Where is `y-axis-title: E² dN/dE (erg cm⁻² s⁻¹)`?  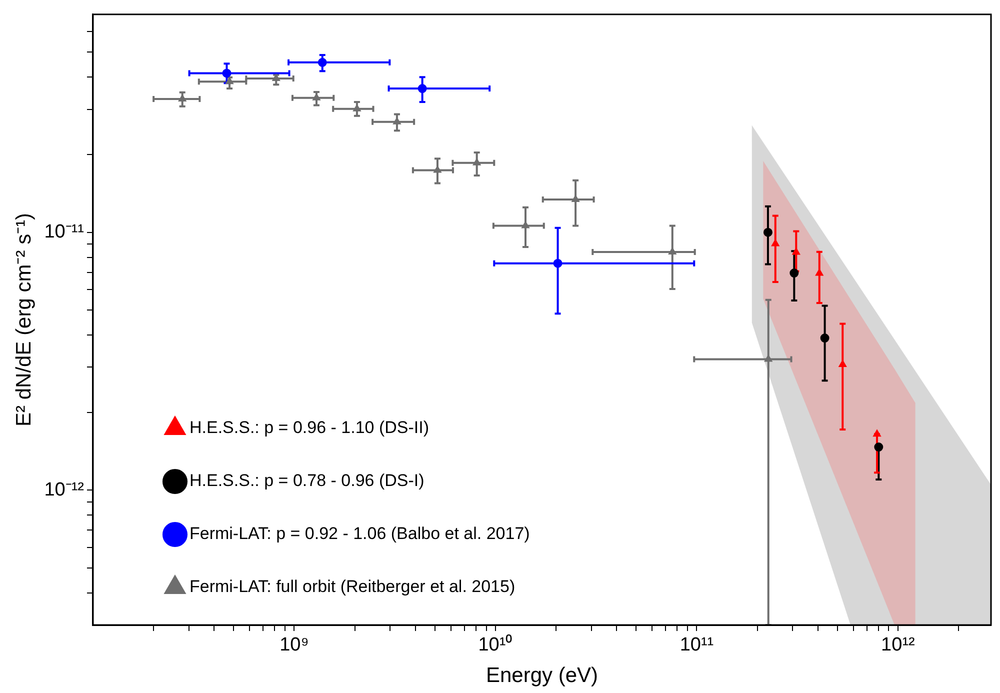
y-axis-title: E² dN/dE (erg cm⁻² s⁻¹) is located at coordinates (24, 319).